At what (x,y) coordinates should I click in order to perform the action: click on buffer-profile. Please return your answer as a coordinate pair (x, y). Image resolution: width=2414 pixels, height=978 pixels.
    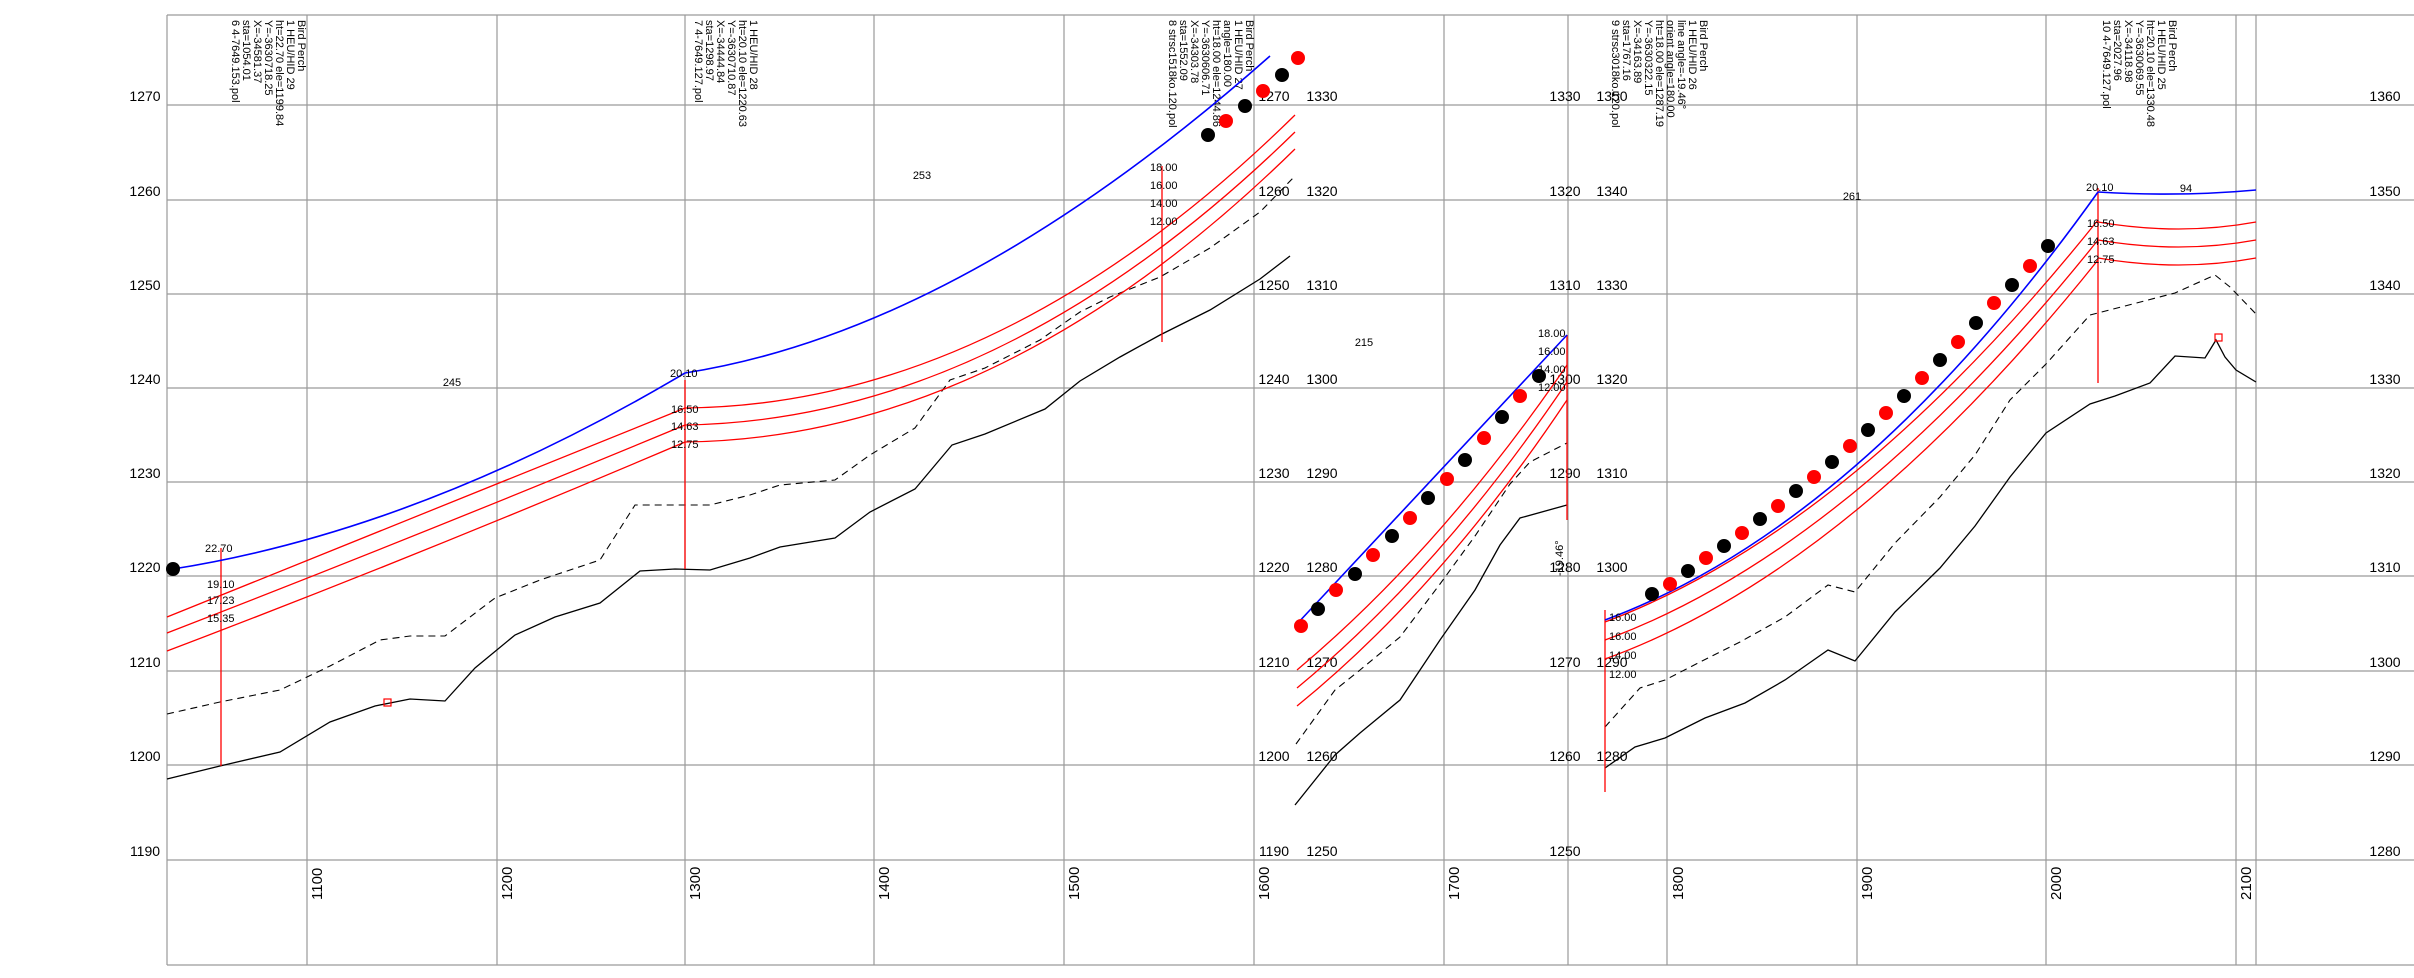
    Looking at the image, I should click on (1930, 501).